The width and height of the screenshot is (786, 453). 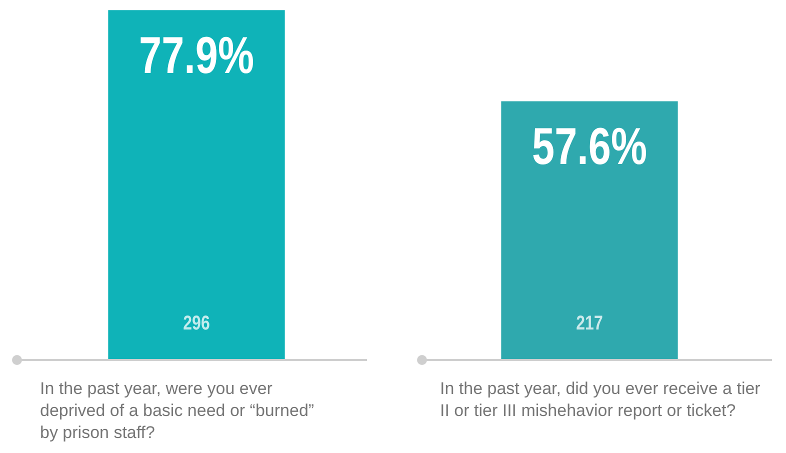 What do you see at coordinates (196, 55) in the screenshot?
I see `data-label: 77.9%` at bounding box center [196, 55].